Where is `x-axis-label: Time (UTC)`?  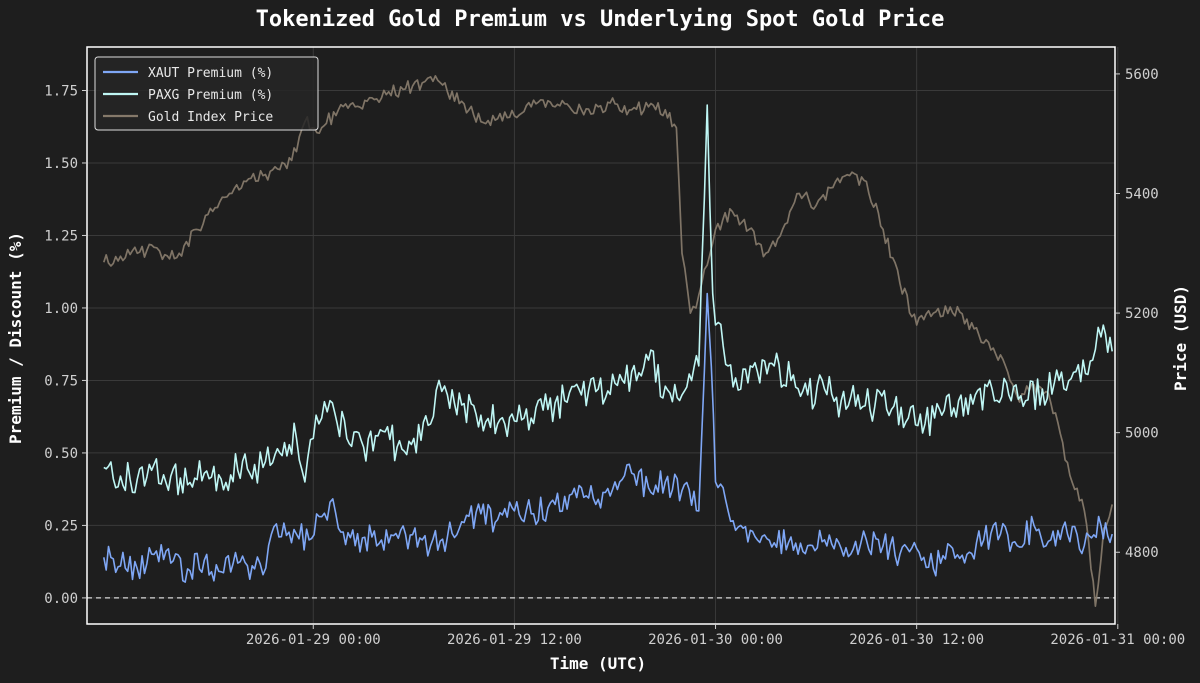
x-axis-label: Time (UTC) is located at coordinates (598, 663).